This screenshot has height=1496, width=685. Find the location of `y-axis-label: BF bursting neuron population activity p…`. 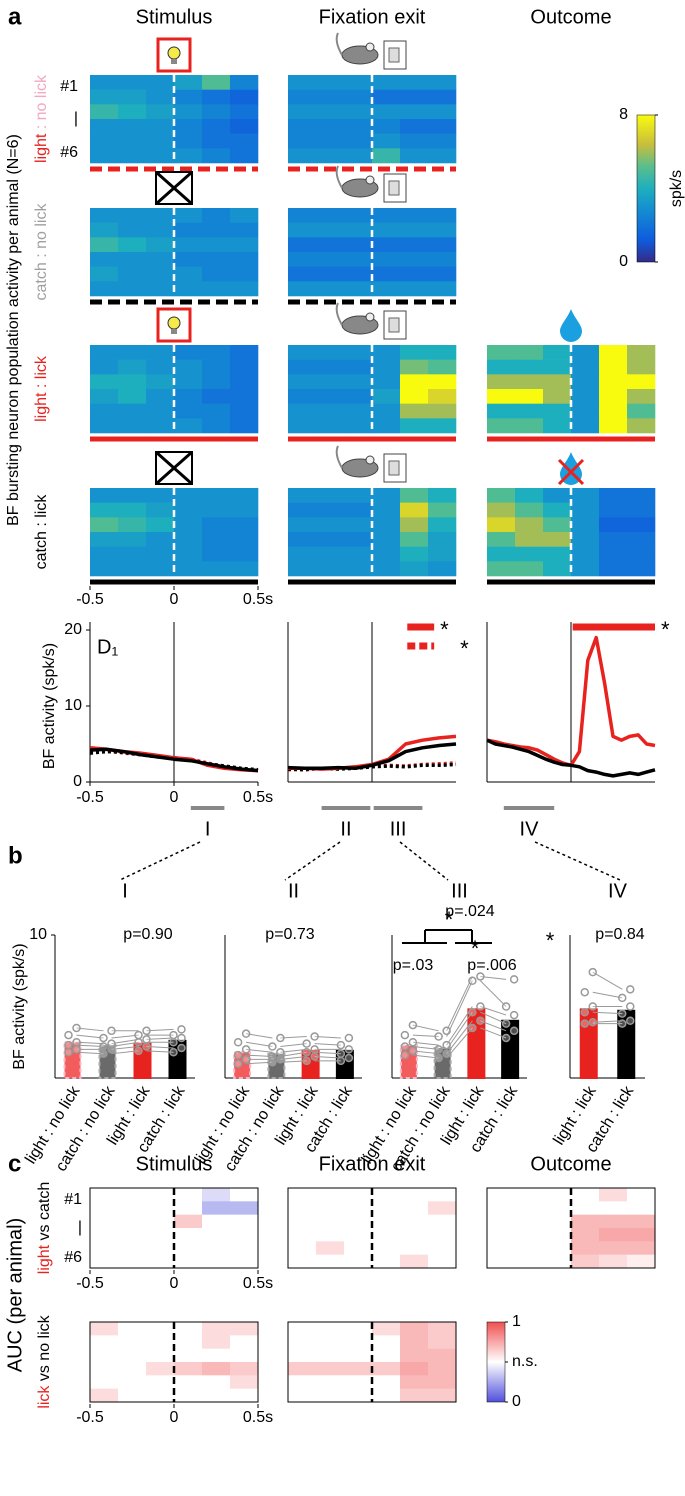

y-axis-label: BF bursting neuron population activity p… is located at coordinates (13, 330).